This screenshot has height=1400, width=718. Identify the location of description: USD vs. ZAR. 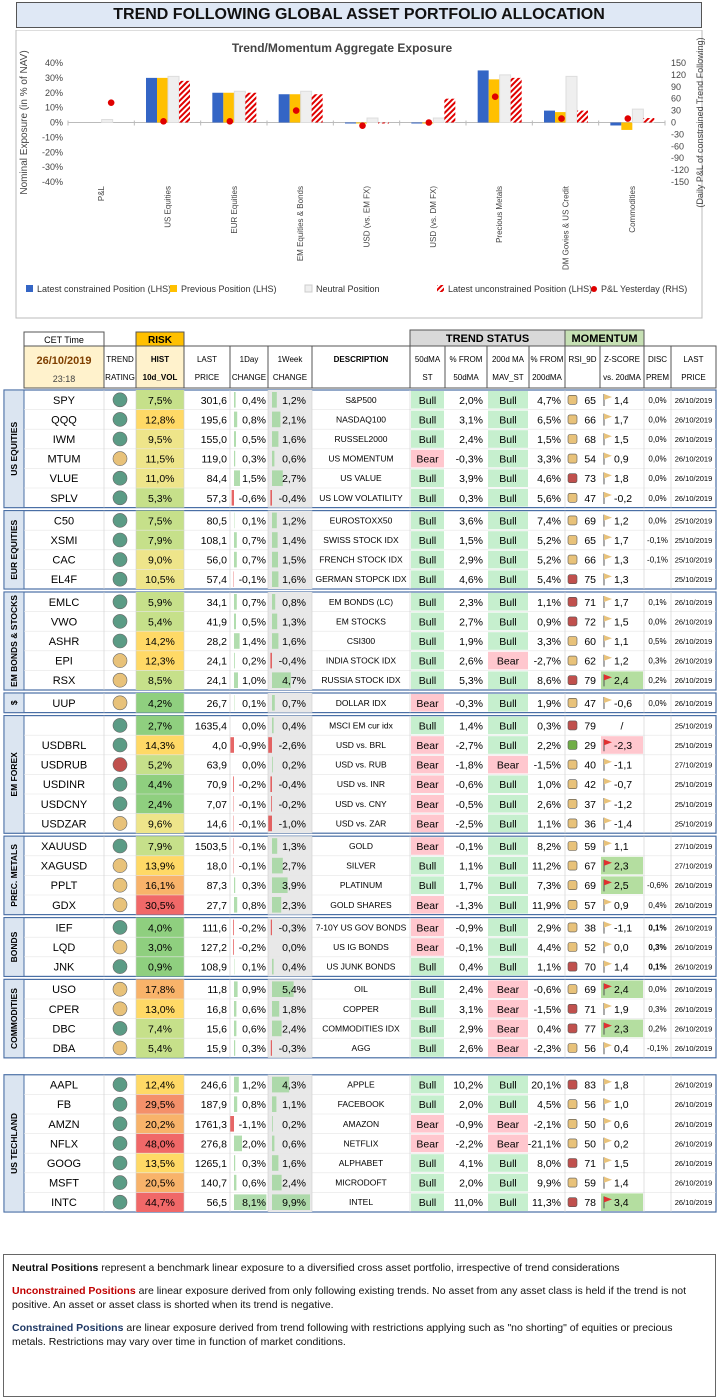
(361, 823).